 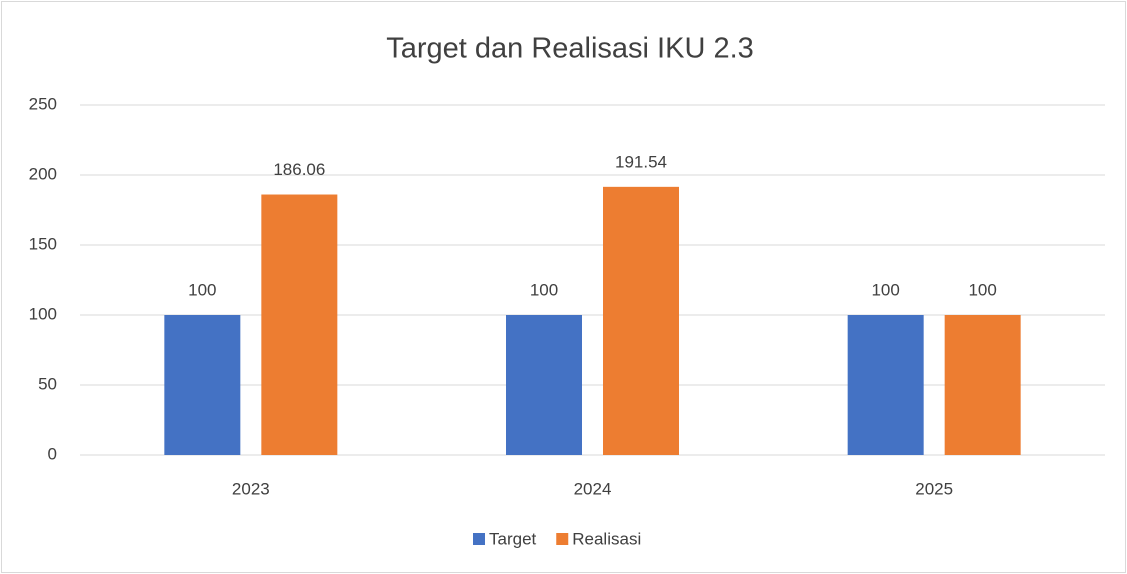 I want to click on y-tick-label: 250, so click(x=43, y=103).